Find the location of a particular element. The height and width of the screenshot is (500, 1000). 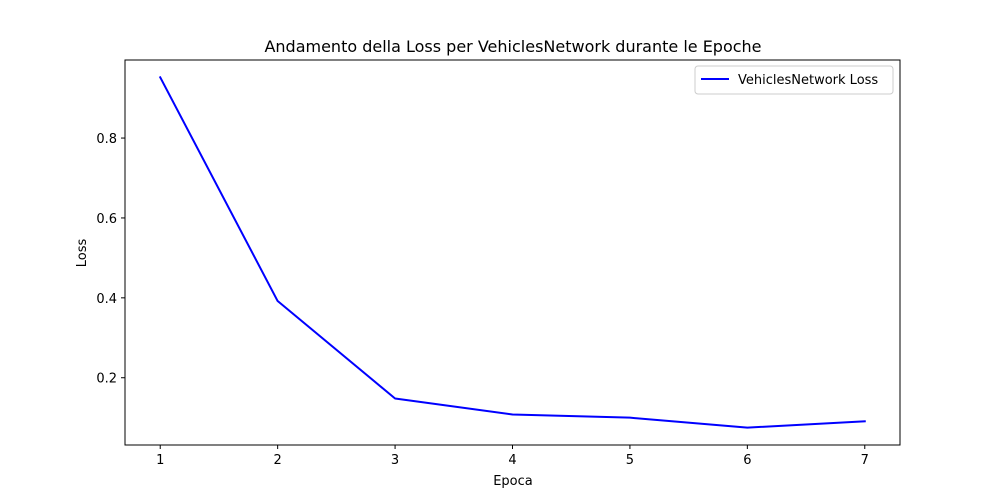

legend: VehiclesNetwork Loss is located at coordinates (794, 80).